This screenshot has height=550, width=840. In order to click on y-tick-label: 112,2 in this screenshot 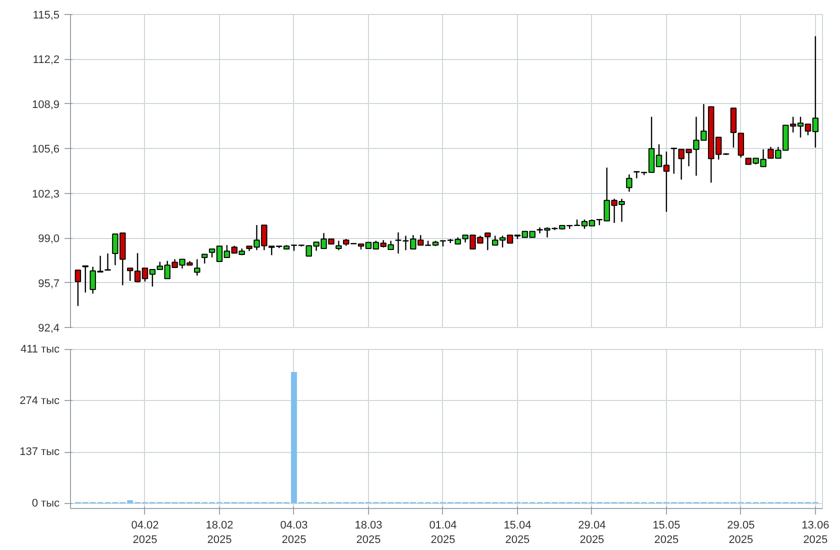, I will do `click(46, 60)`.